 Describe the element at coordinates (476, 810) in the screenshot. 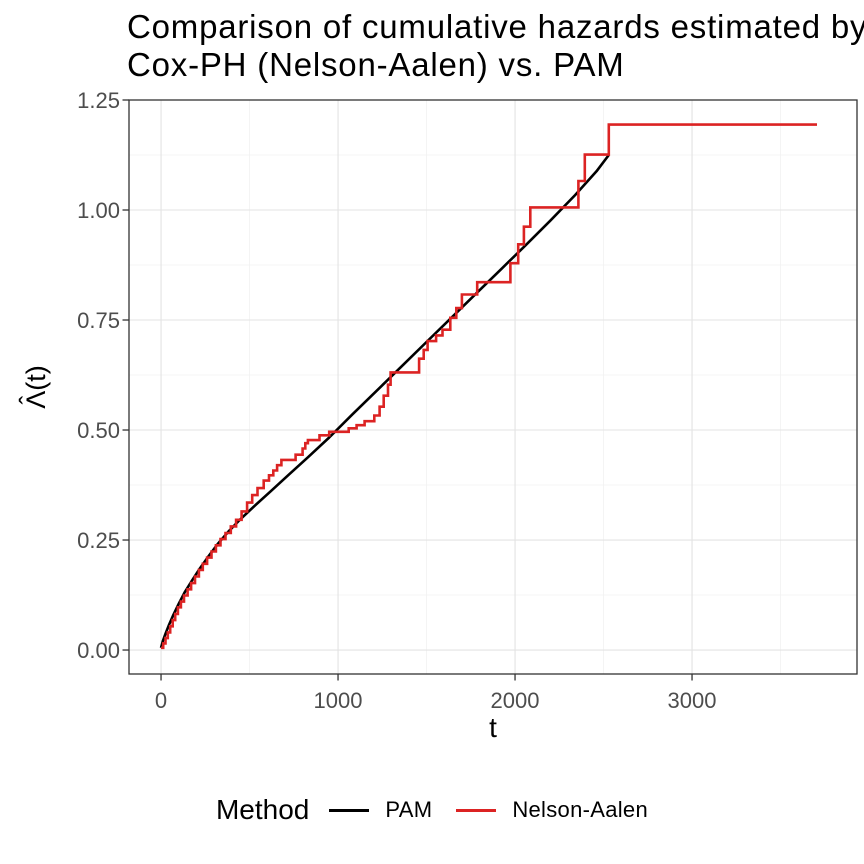

I see `nelson-aalen-key-line-icon` at that location.